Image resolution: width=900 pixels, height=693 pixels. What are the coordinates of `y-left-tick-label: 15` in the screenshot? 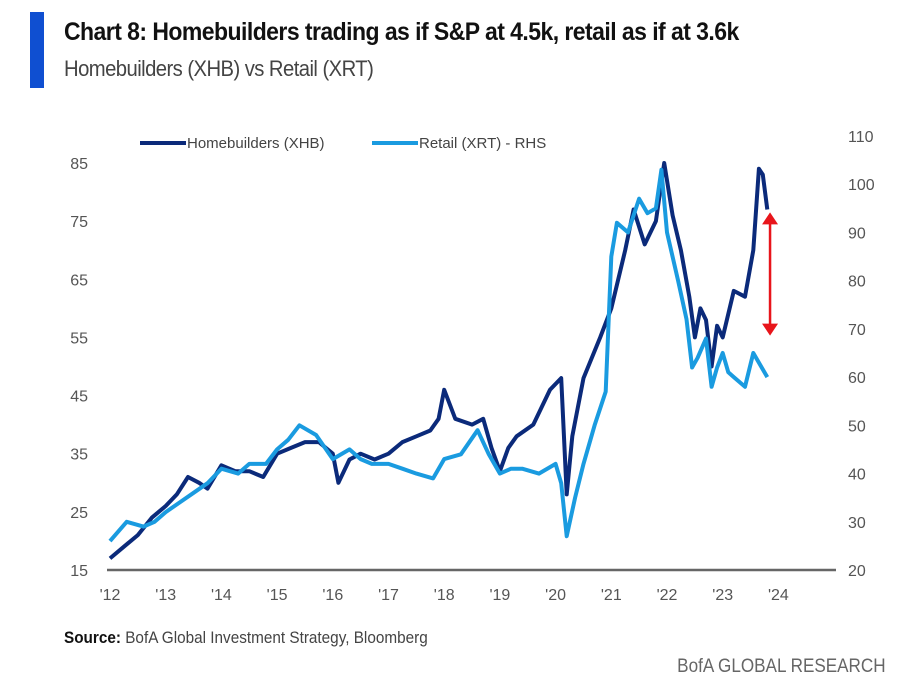 It's located at (79, 571).